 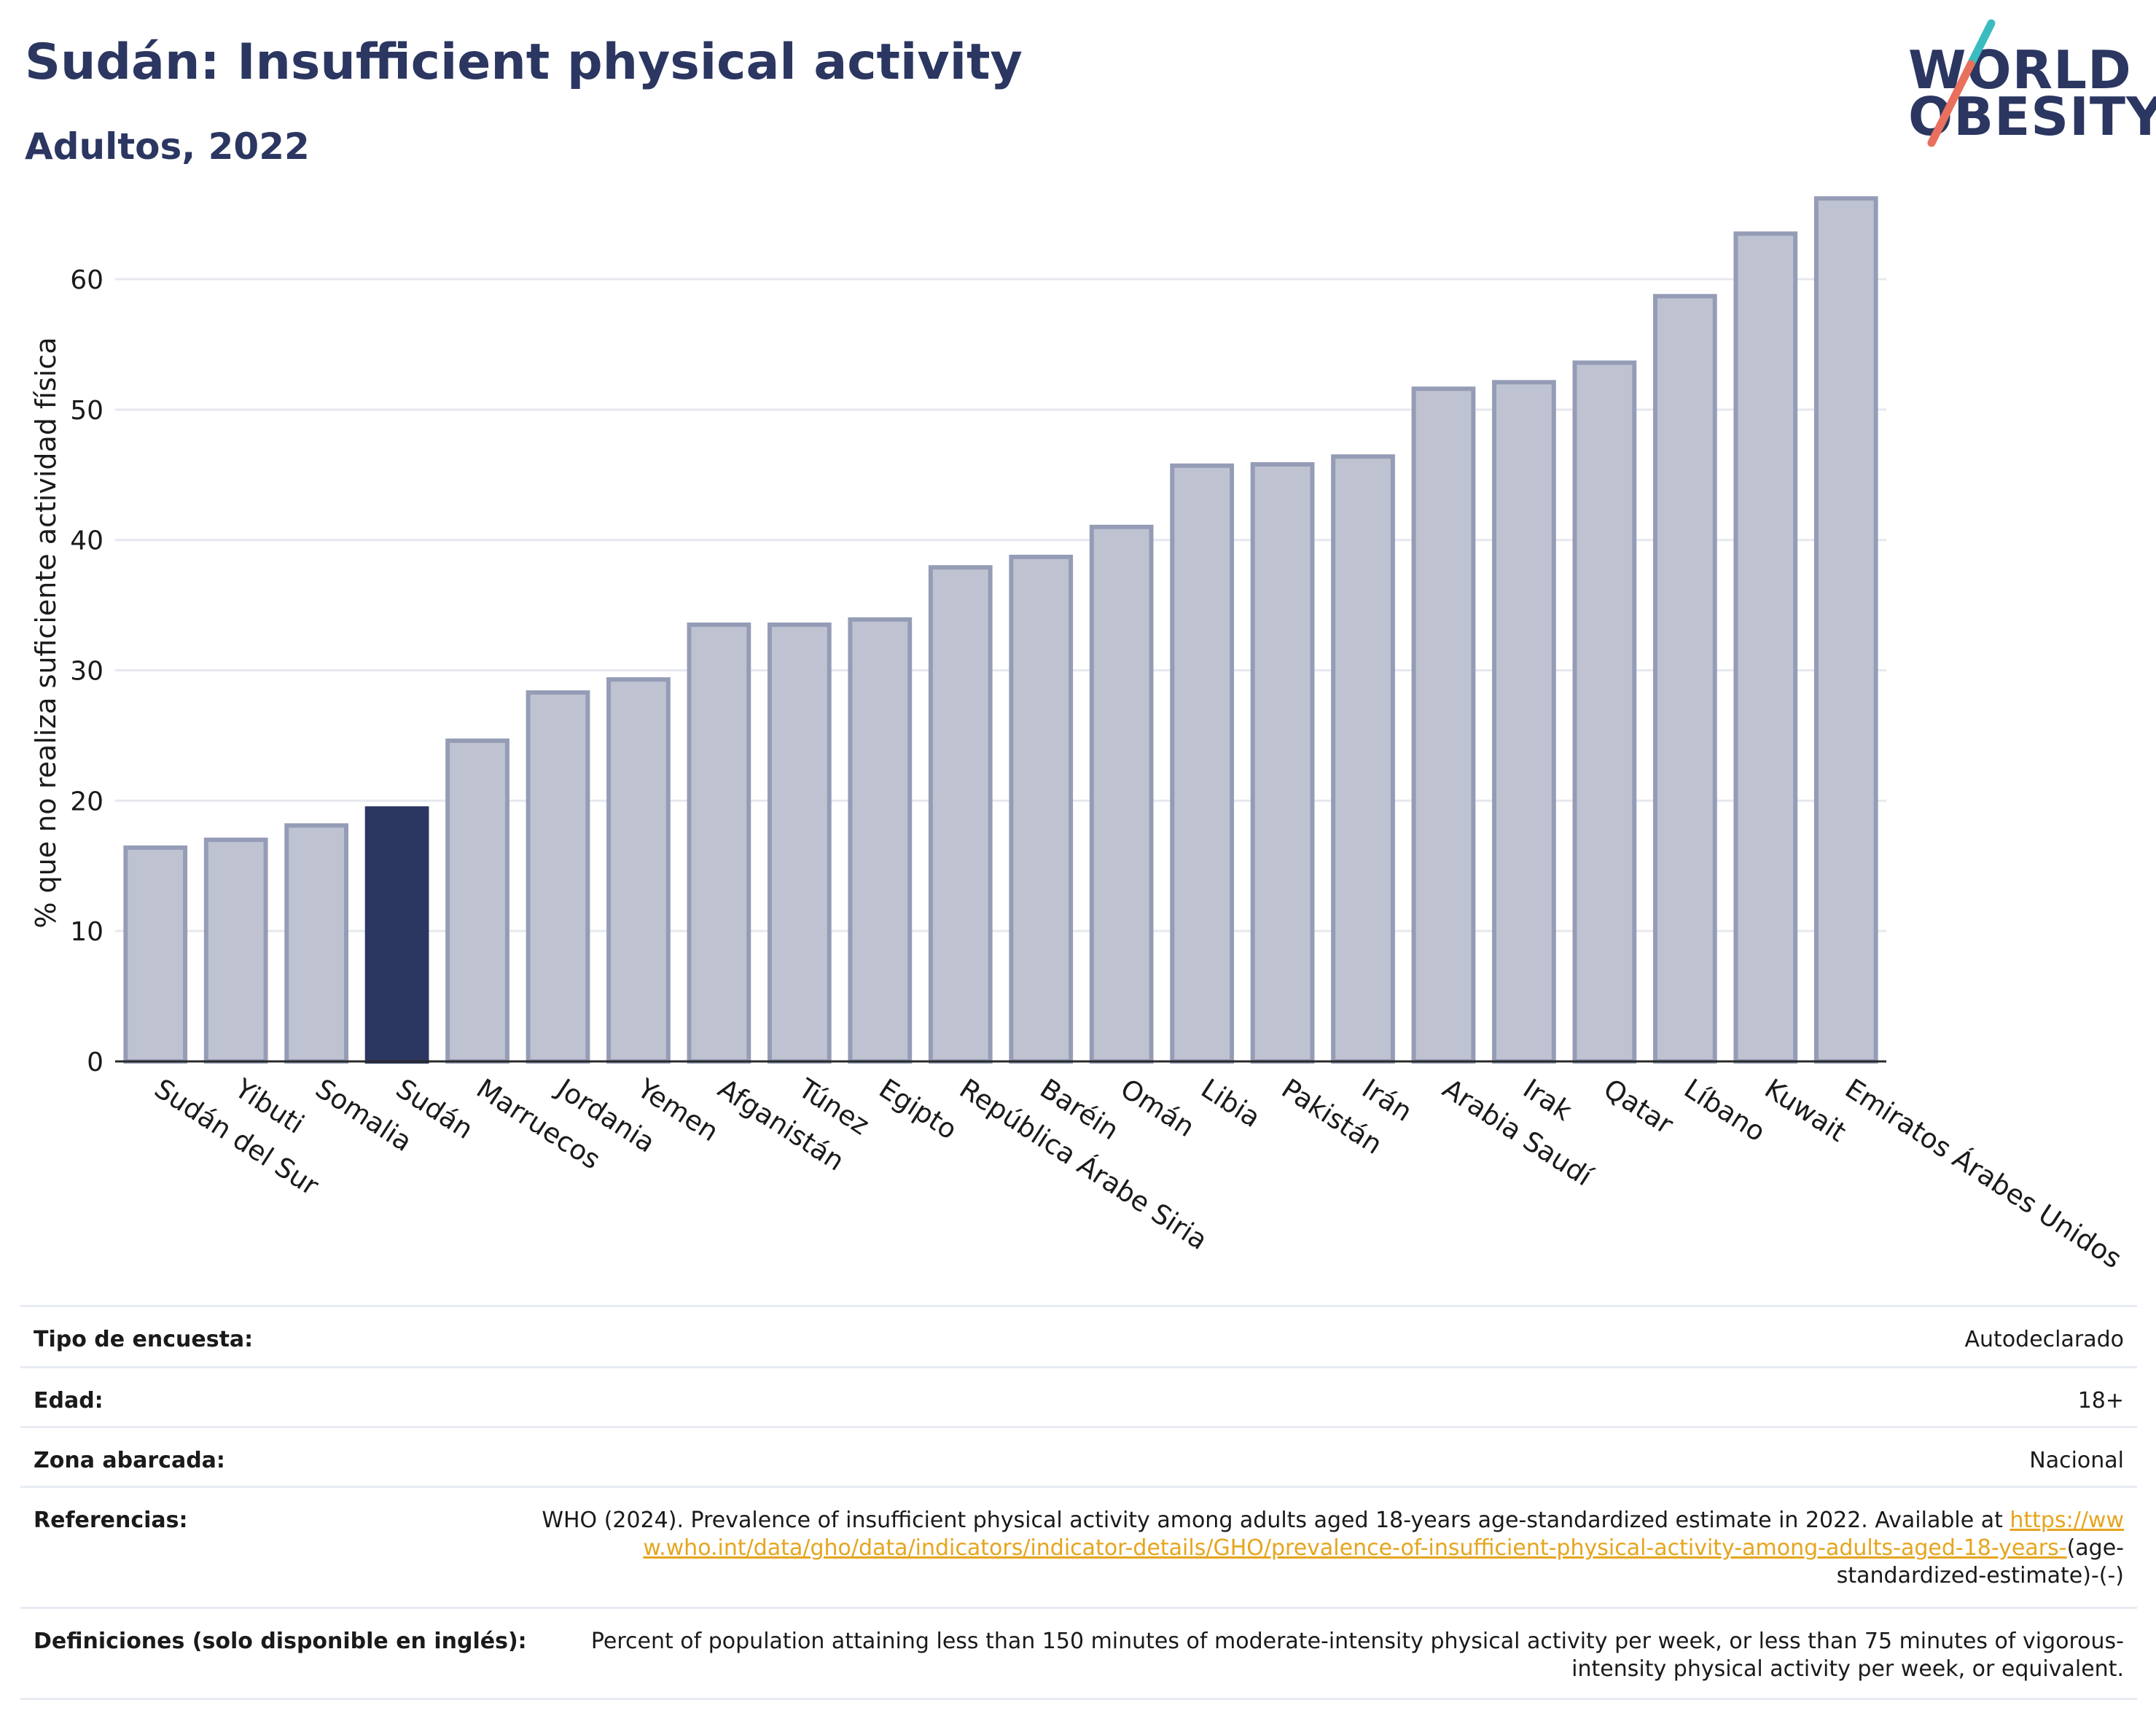 I want to click on info-value: Autodeclarado, so click(x=2044, y=1339).